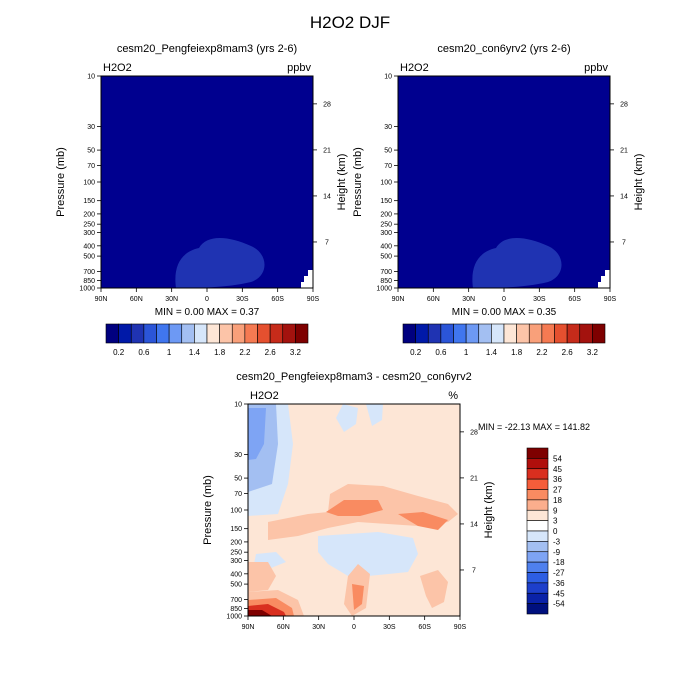 This screenshot has width=700, height=700. What do you see at coordinates (207, 182) in the screenshot?
I see `plot-frame` at bounding box center [207, 182].